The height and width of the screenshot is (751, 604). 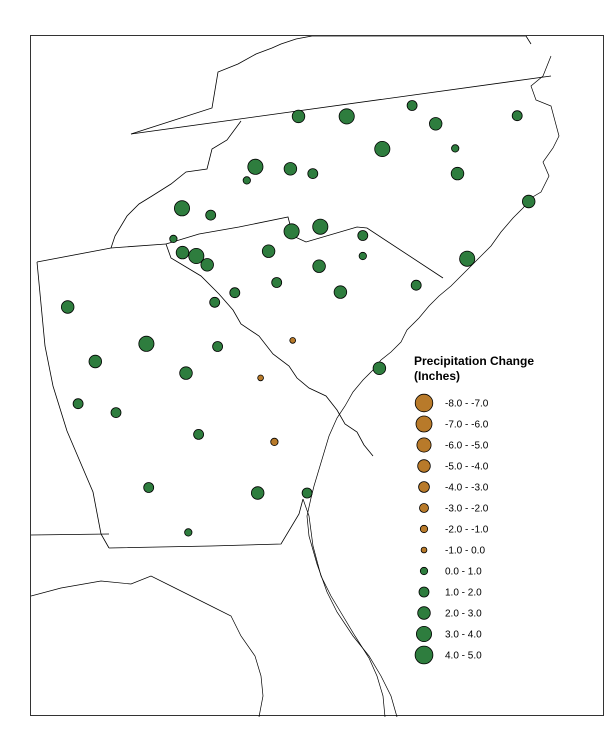 I want to click on legend-title-line1: Precipitation Change, so click(x=474, y=361).